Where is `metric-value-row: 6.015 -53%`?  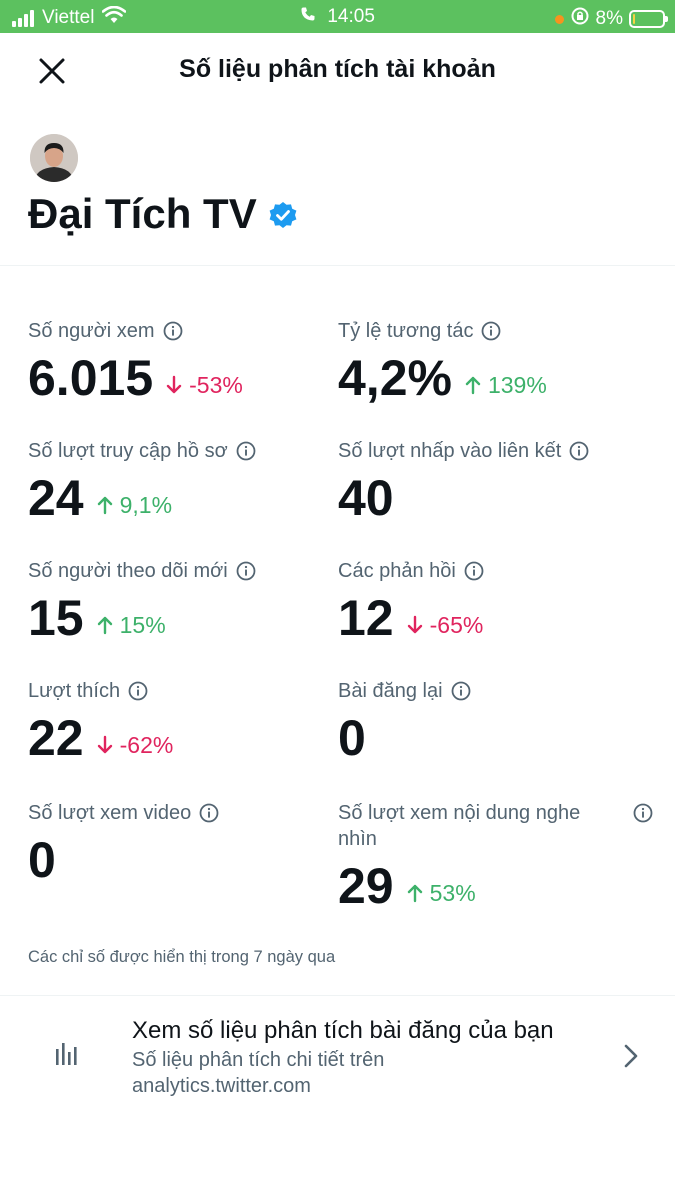 metric-value-row: 6.015 -53% is located at coordinates (178, 378).